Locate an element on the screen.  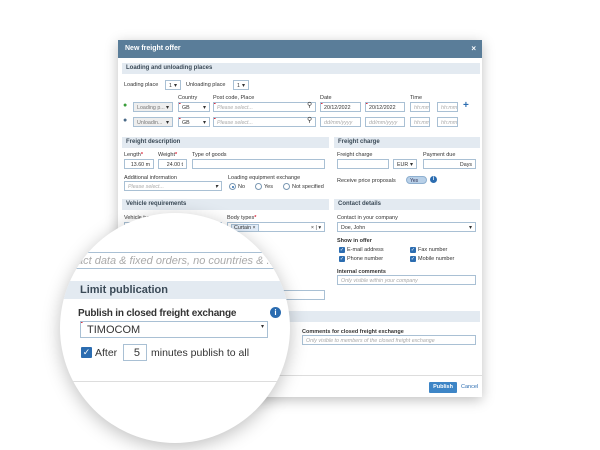
unloading-place-select: 1 is located at coordinates (241, 85).